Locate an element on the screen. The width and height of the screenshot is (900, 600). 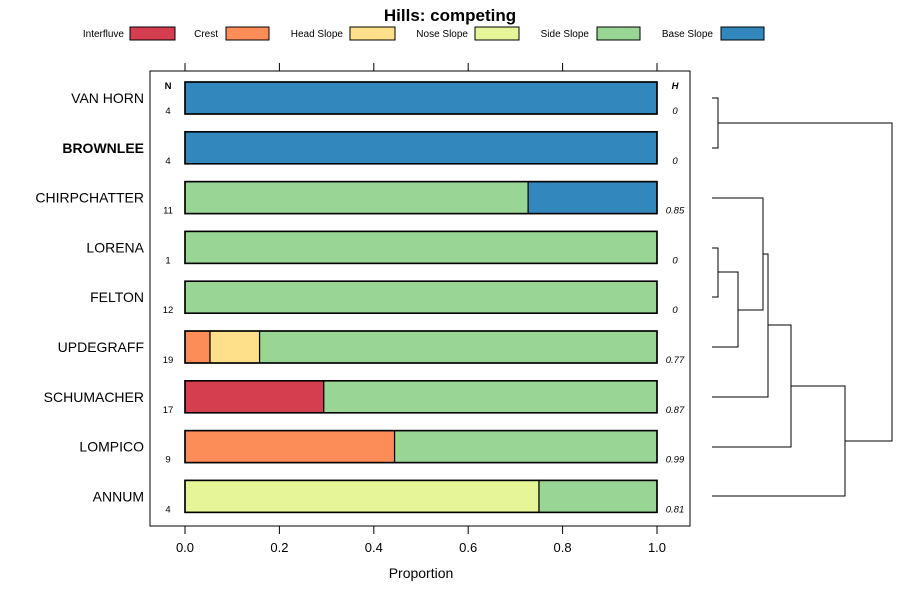
dendrogram is located at coordinates (802, 297).